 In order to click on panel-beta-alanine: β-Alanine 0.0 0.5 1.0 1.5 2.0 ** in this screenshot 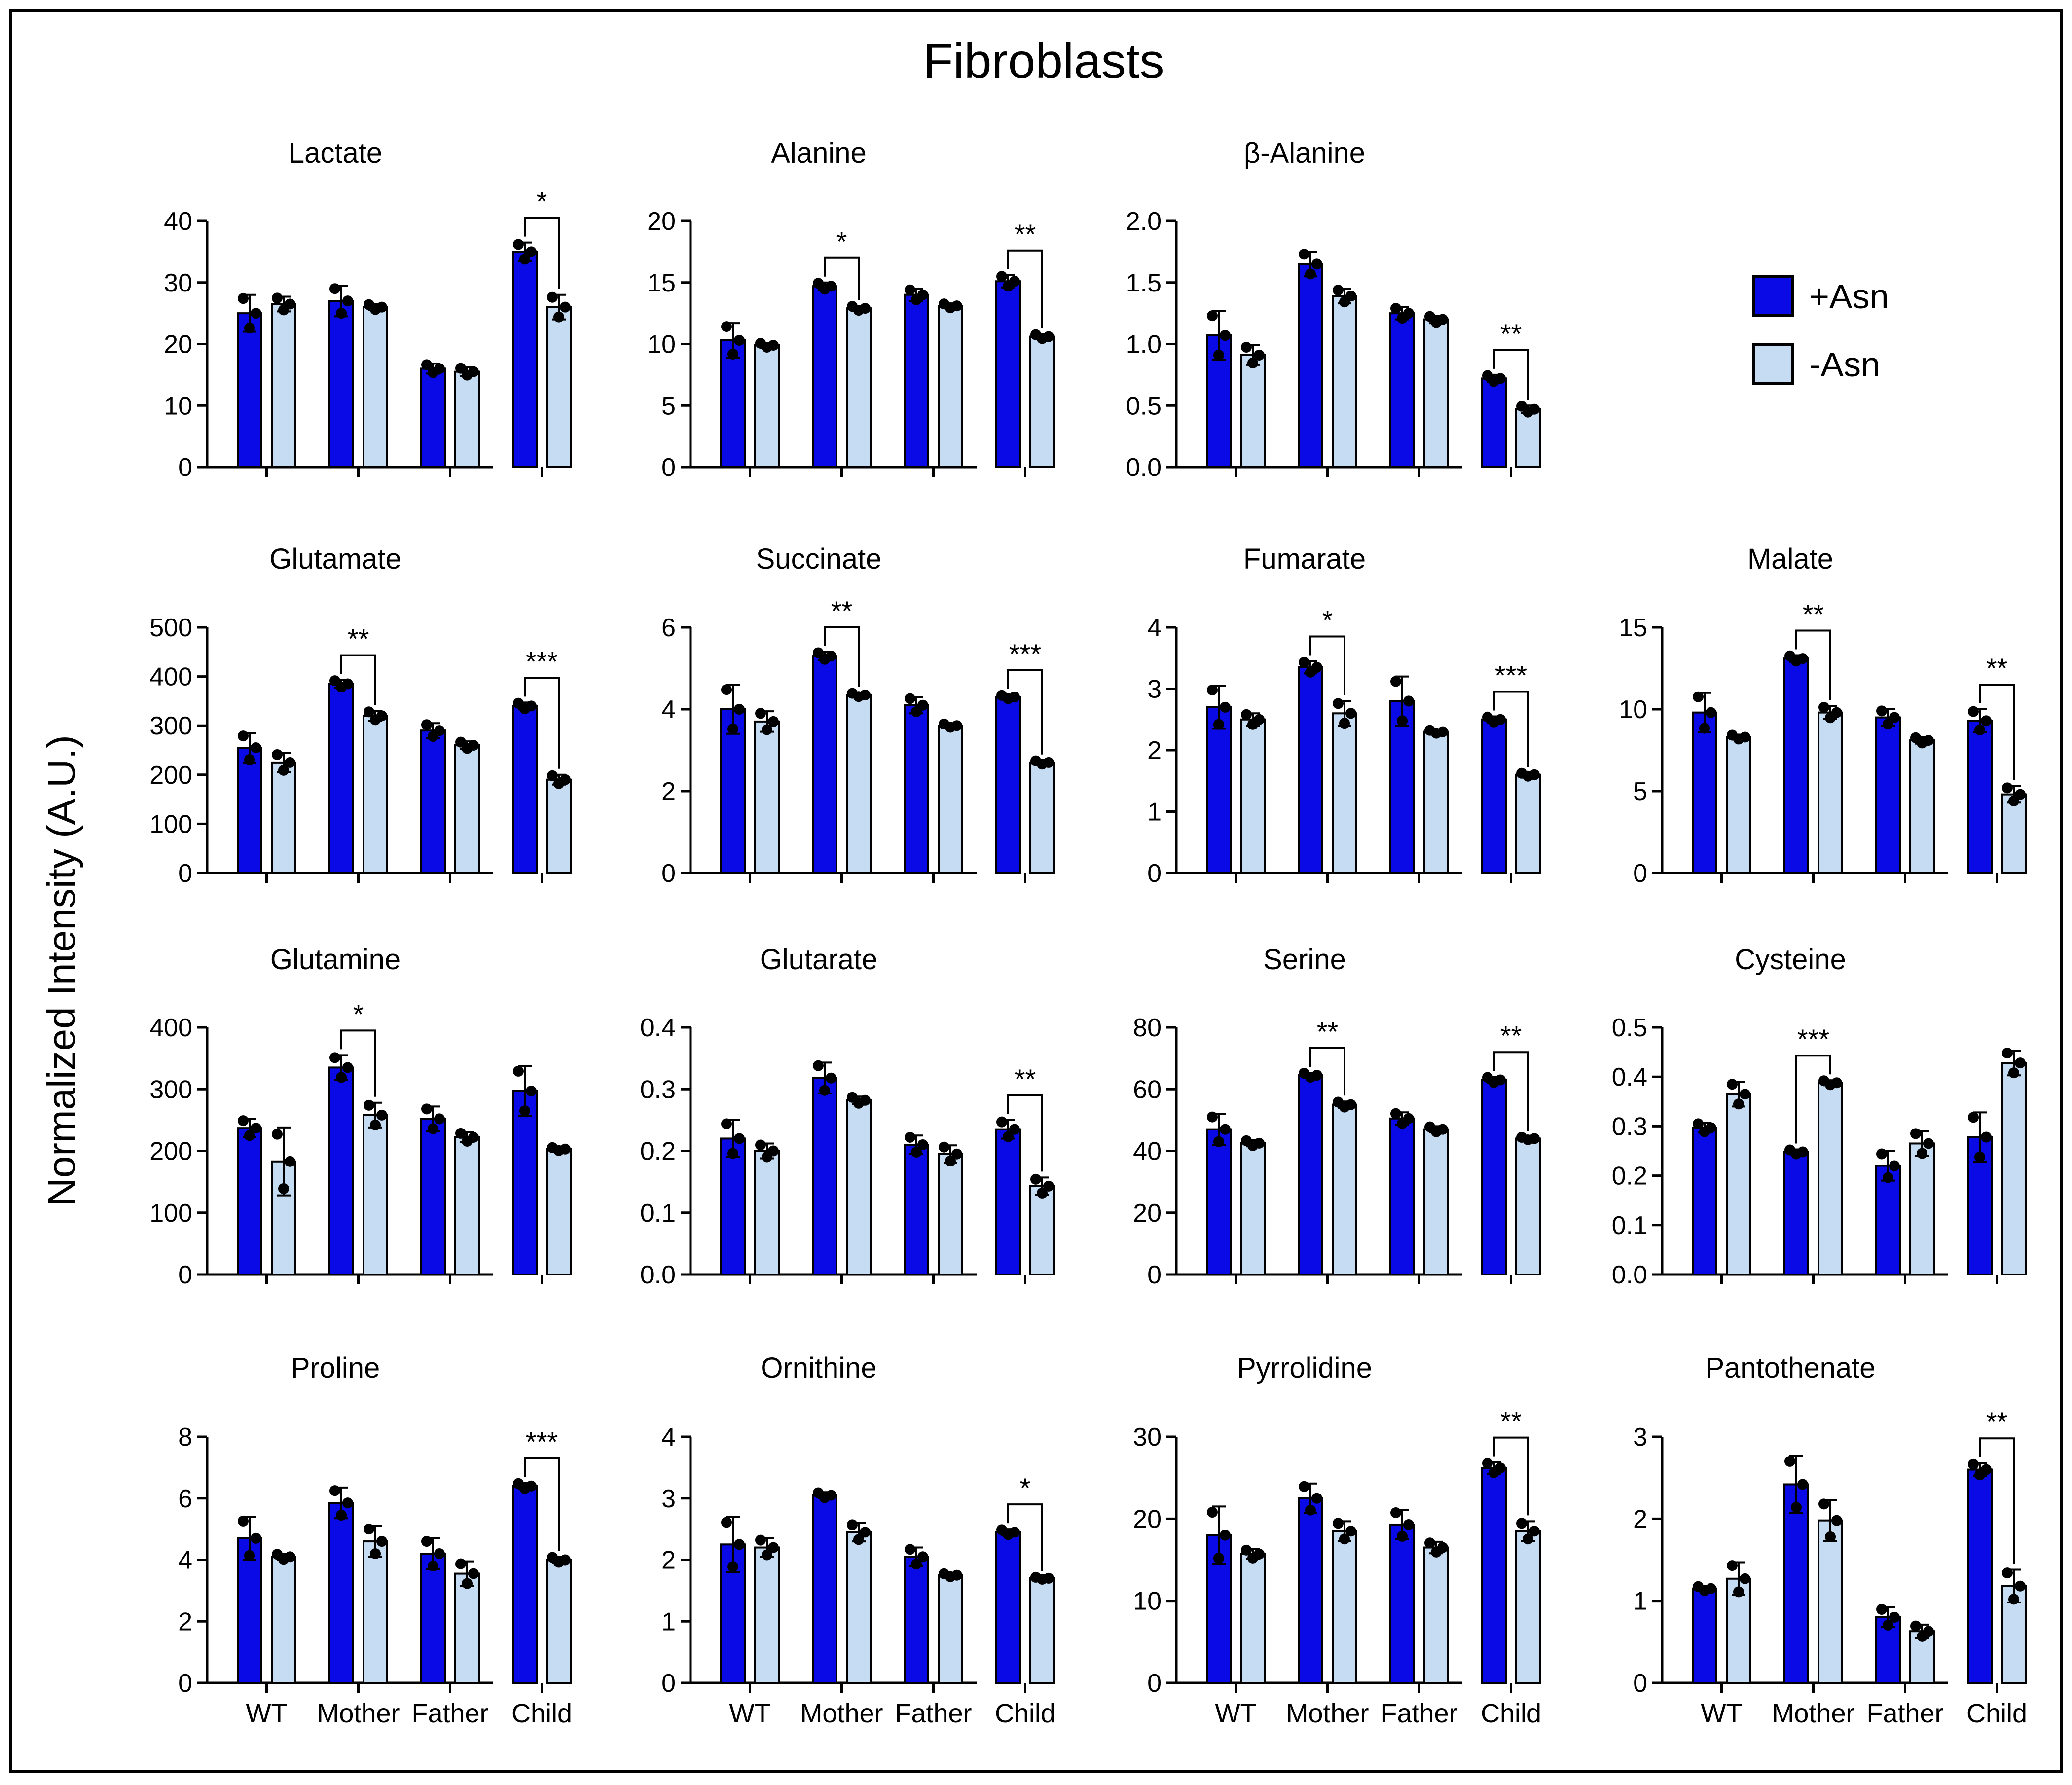, I will do `click(1333, 309)`.